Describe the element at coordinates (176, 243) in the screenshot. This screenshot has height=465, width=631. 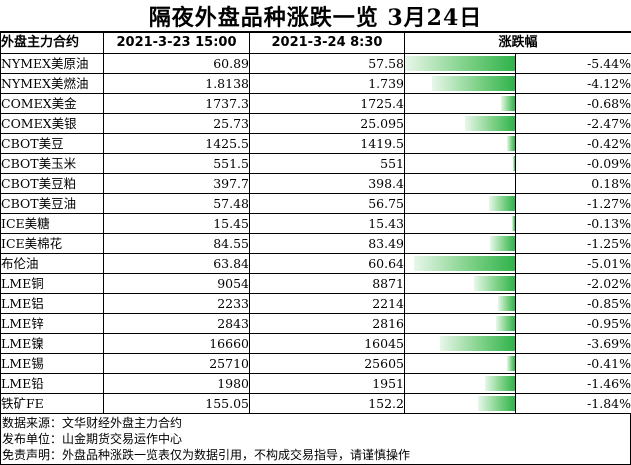
I see `price-day1: 84.55` at that location.